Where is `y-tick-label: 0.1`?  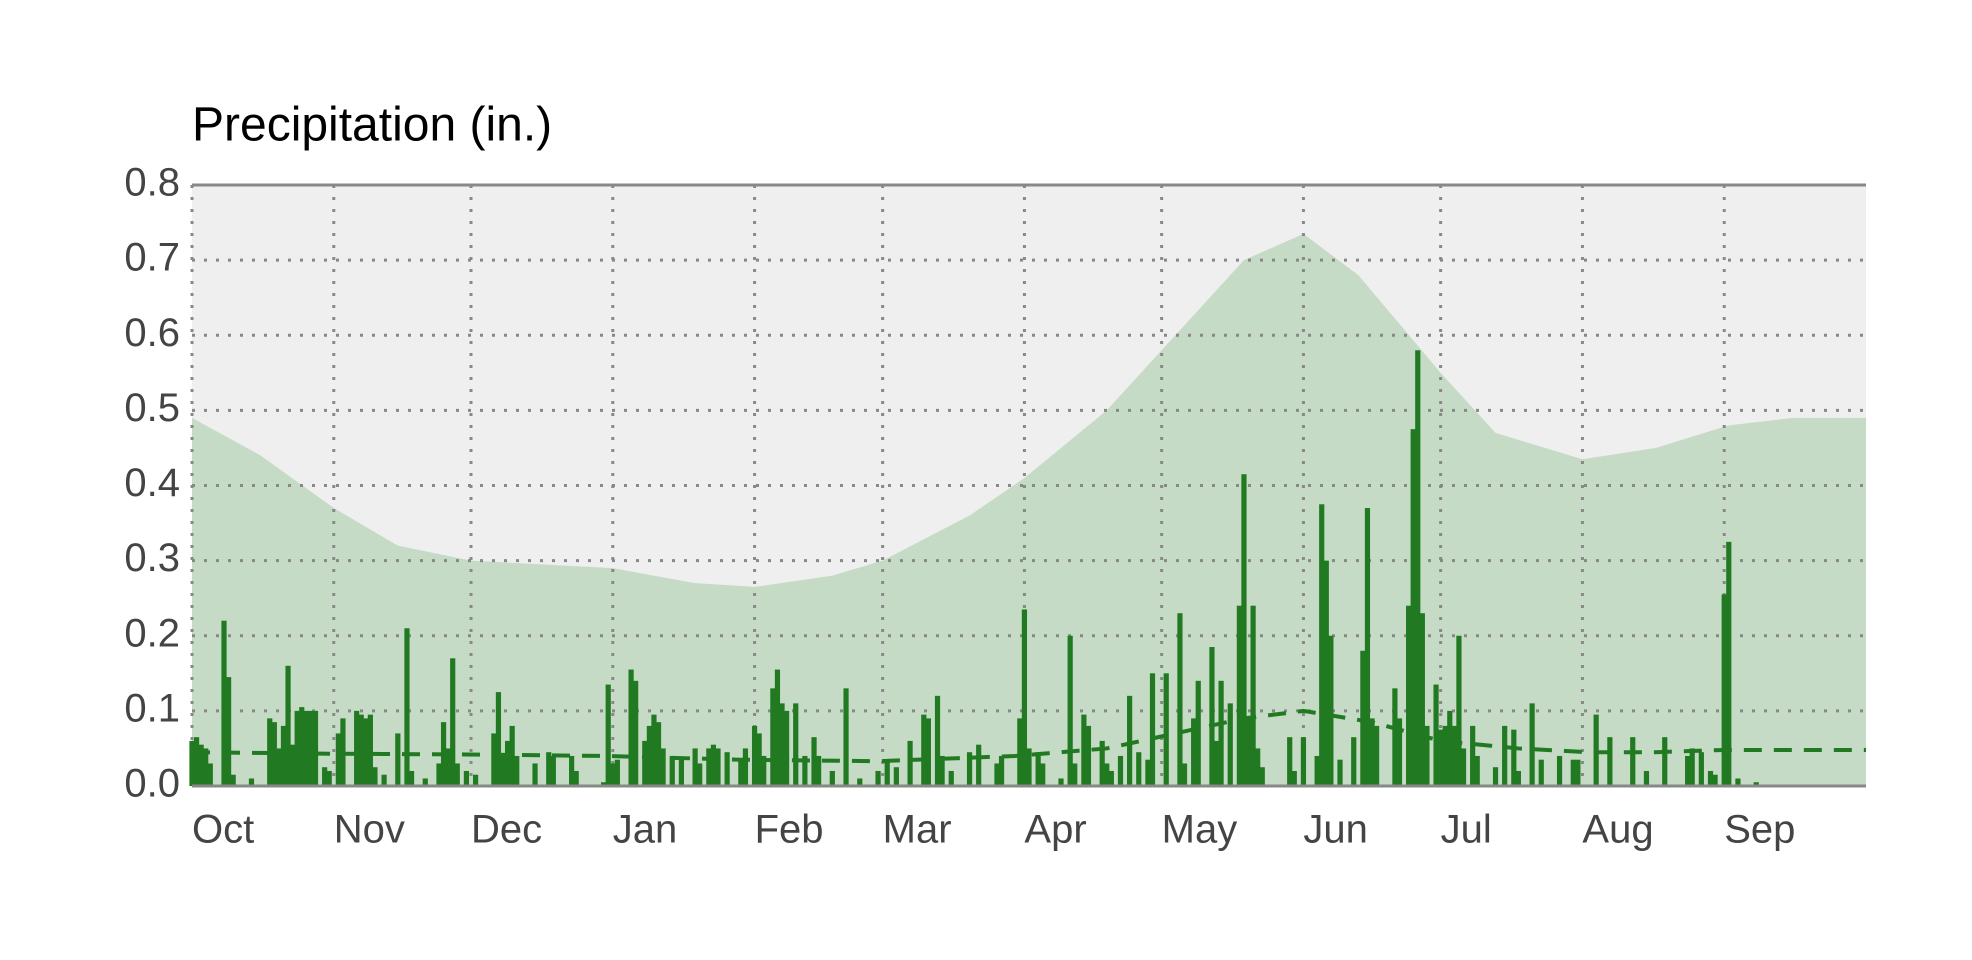 y-tick-label: 0.1 is located at coordinates (152, 708).